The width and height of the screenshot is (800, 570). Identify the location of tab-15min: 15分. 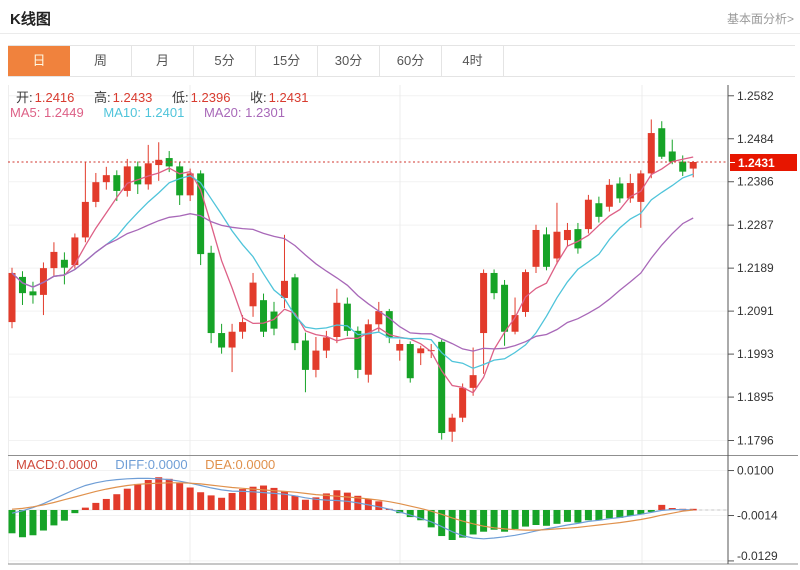
(287, 61).